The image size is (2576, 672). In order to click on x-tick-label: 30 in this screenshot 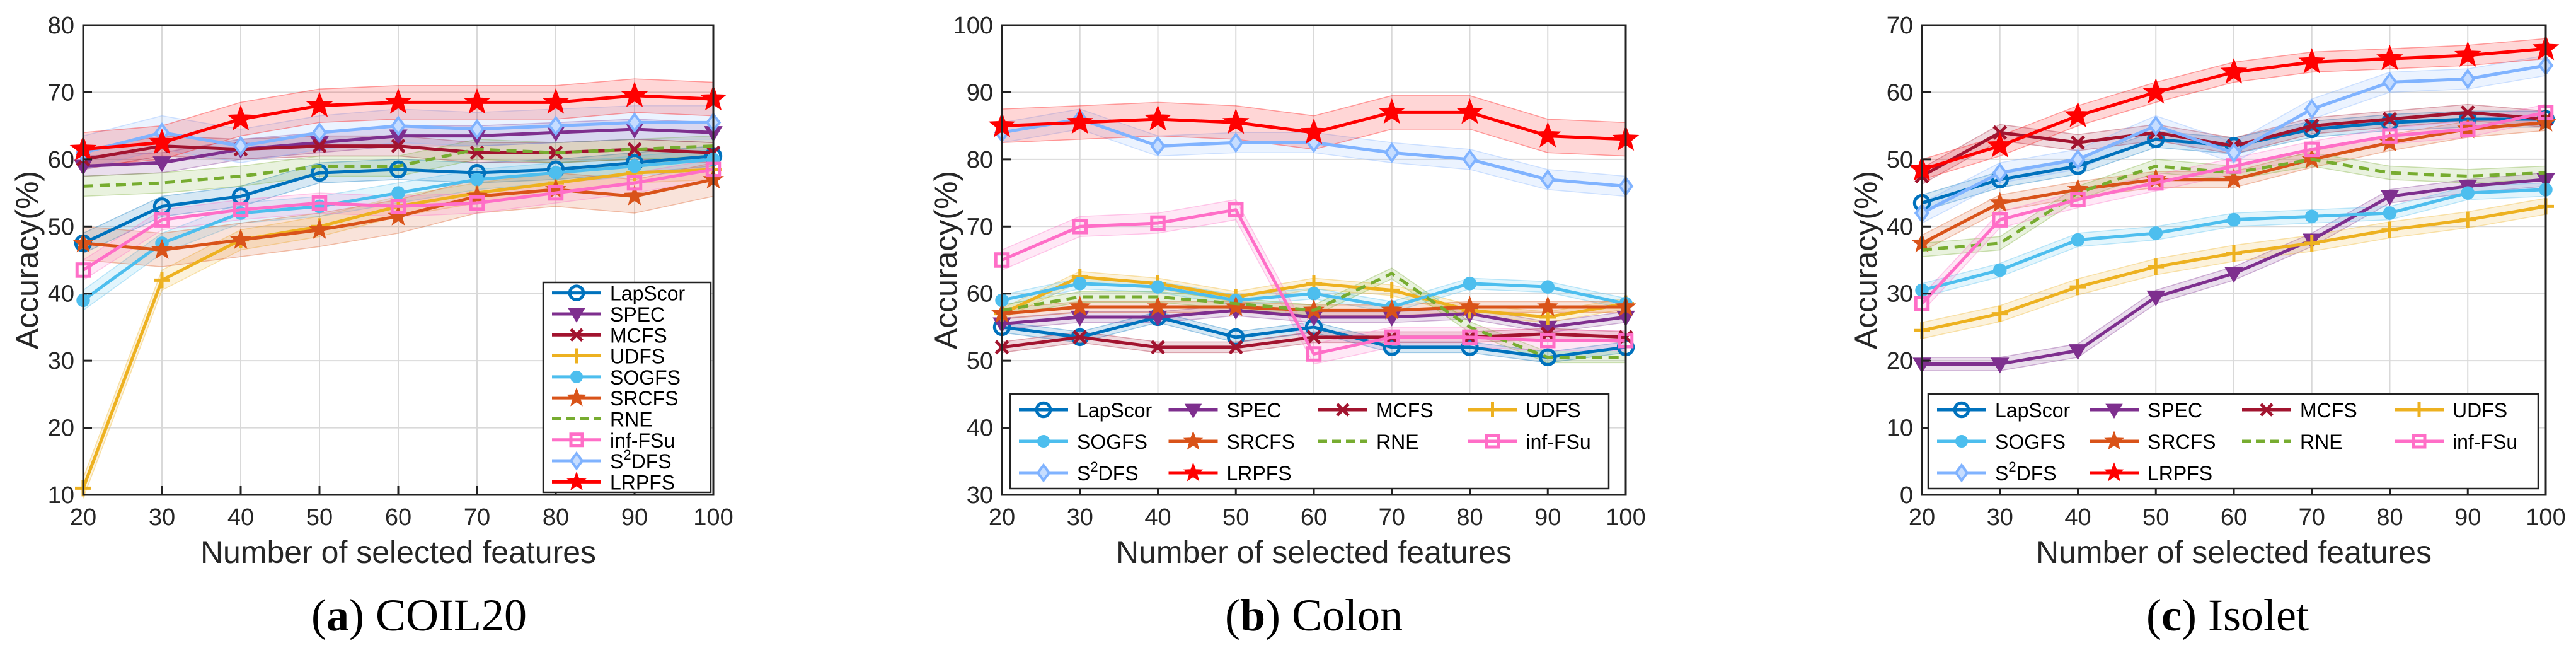, I will do `click(2000, 517)`.